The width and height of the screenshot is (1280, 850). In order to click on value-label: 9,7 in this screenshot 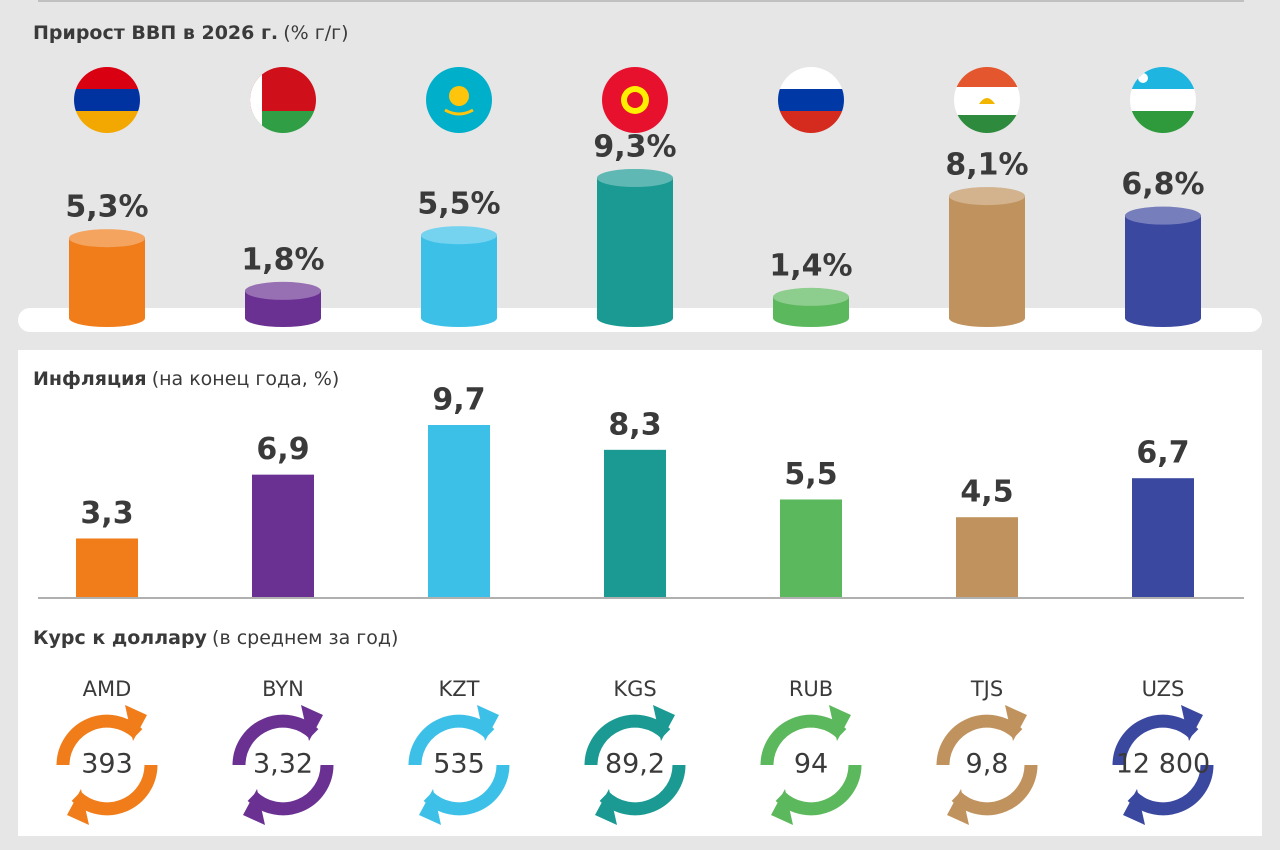, I will do `click(458, 400)`.